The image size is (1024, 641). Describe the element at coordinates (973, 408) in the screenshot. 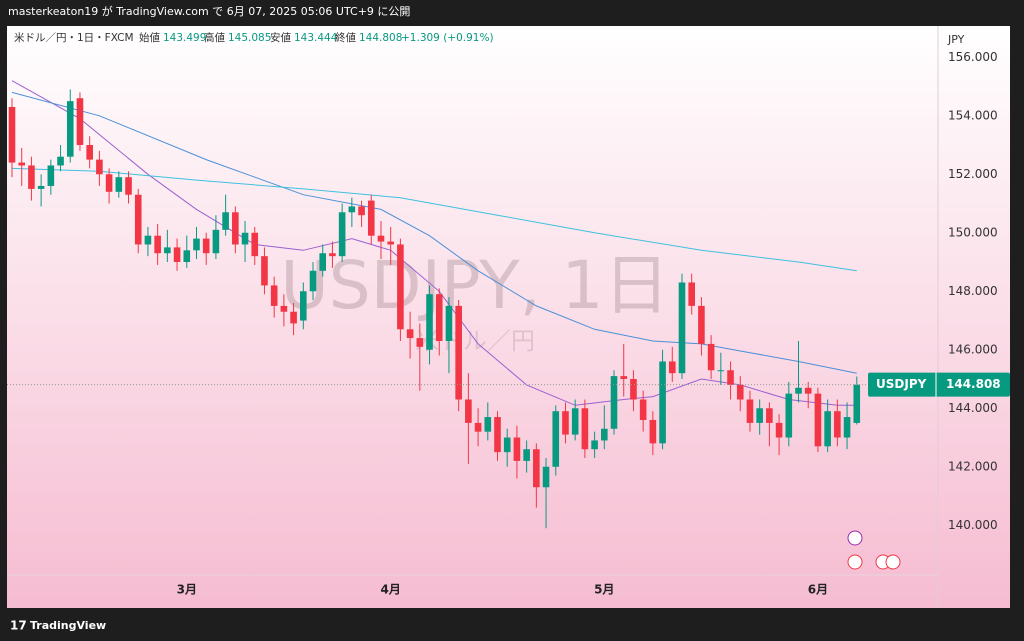

I see `y-tick-label: 144.000` at that location.